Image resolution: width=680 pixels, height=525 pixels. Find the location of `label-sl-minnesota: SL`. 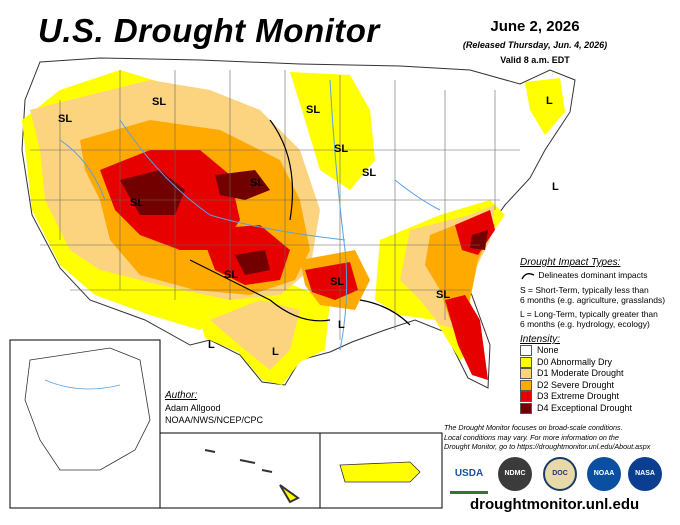

label-sl-minnesota: SL is located at coordinates (313, 110).